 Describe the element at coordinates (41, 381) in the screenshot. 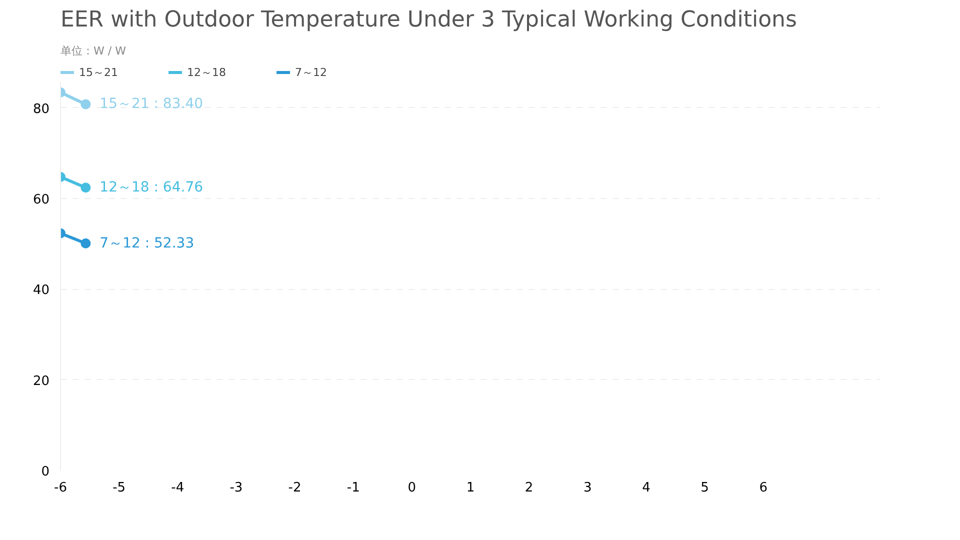

I see `y-tick-label: 20` at that location.